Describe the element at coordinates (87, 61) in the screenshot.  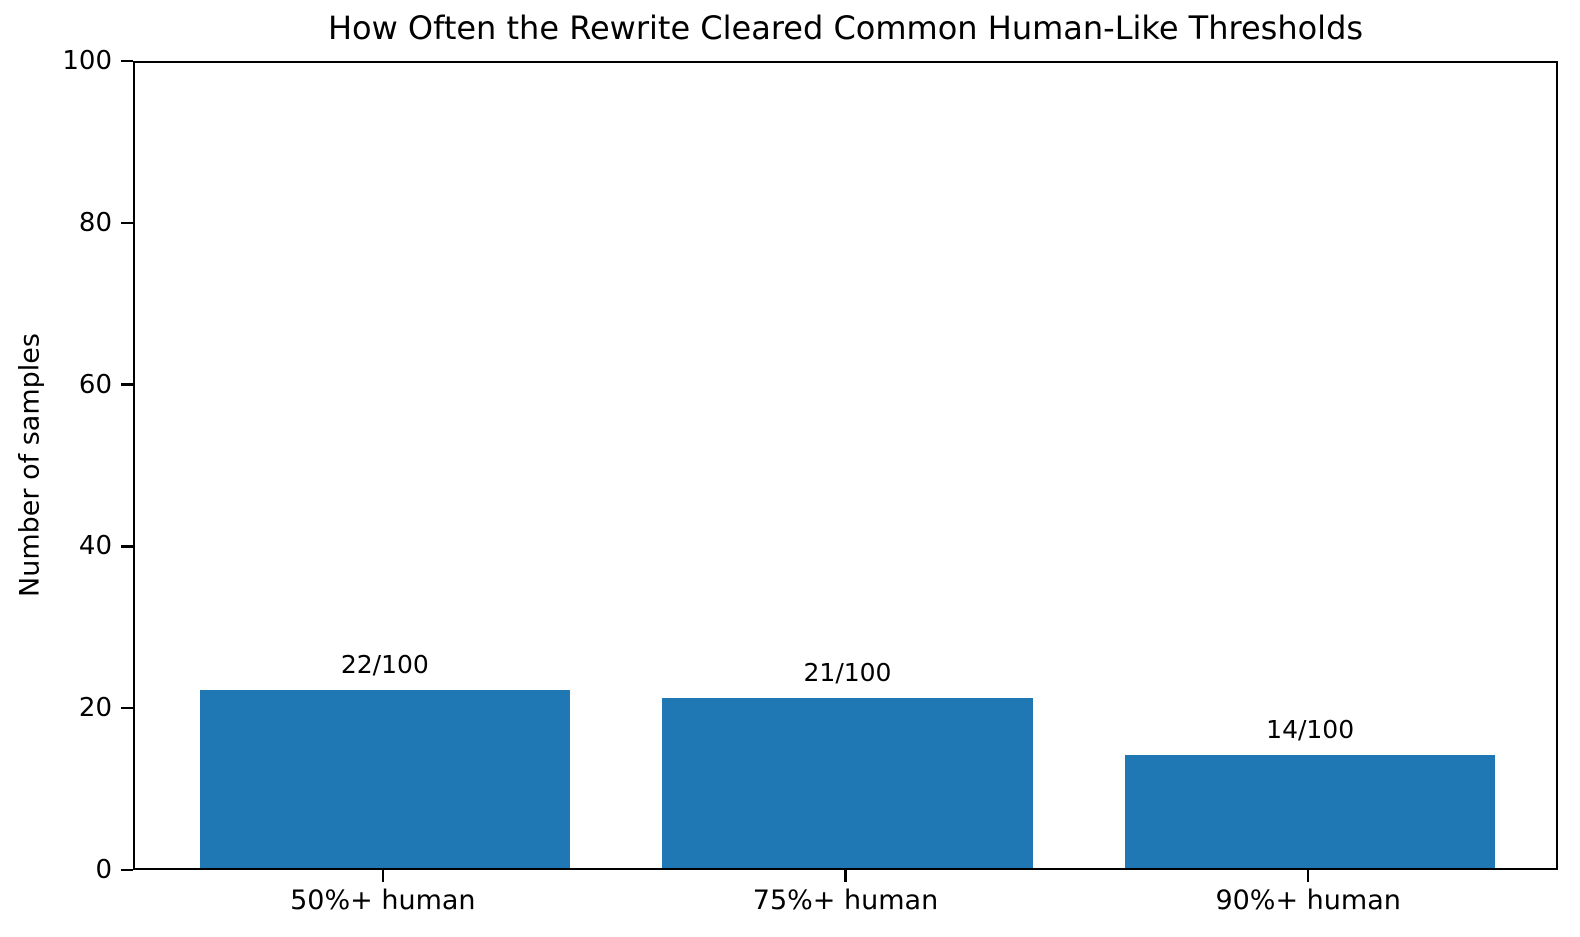
I see `y-tick-label: 100` at that location.